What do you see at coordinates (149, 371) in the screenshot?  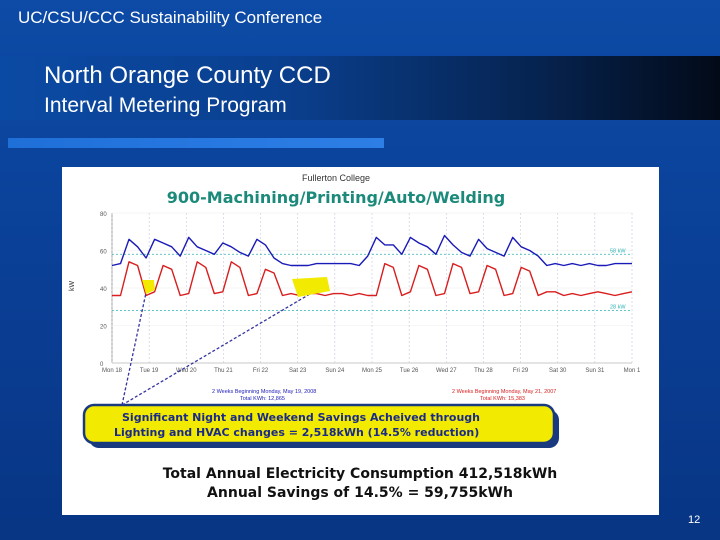 I see `x-tick-label: Tue 19` at bounding box center [149, 371].